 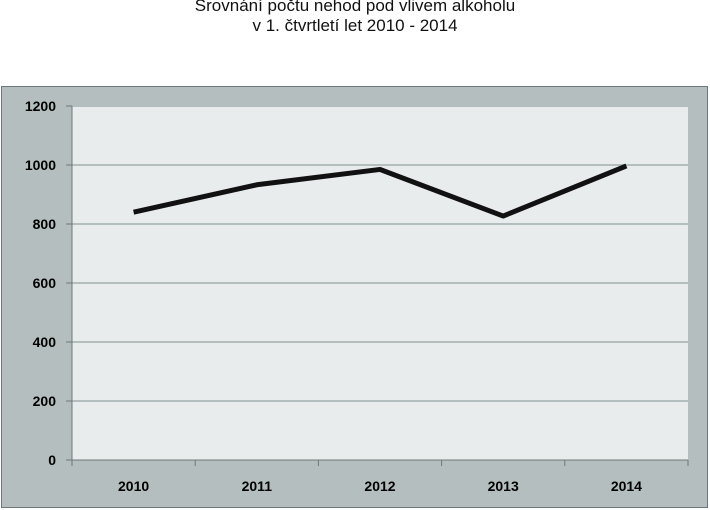 What do you see at coordinates (355, 25) in the screenshot?
I see `chart-title-line-2: v 1. čtvrtletí let 2010 - 2014` at bounding box center [355, 25].